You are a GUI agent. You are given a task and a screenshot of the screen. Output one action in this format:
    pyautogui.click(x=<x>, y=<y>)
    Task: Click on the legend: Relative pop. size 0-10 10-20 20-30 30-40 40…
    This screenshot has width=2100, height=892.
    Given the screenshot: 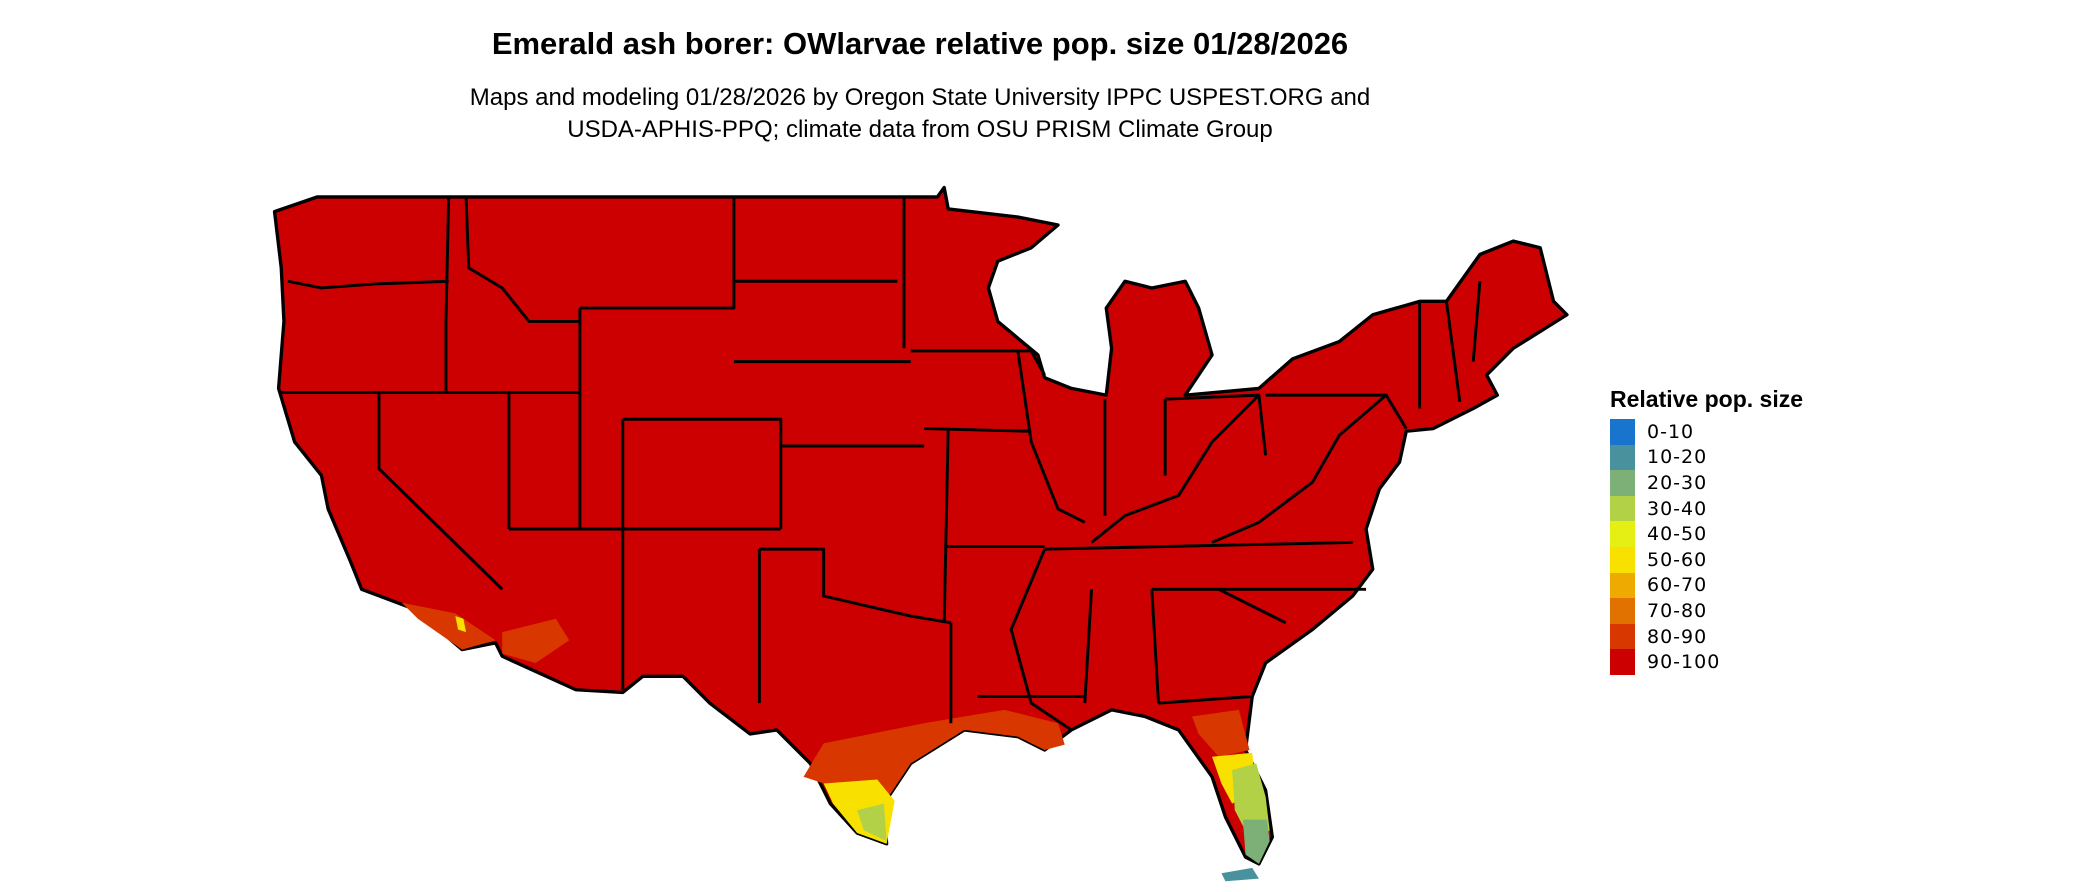 What is the action you would take?
    pyautogui.click(x=1706, y=530)
    